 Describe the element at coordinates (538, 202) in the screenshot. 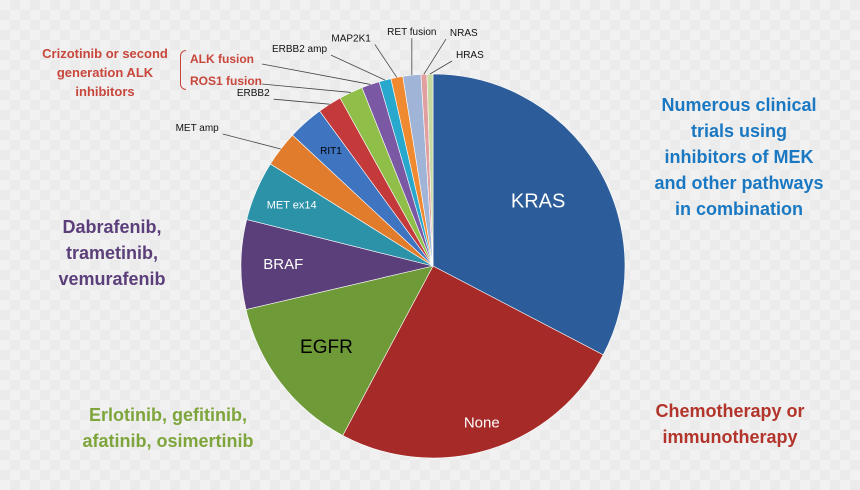

I see `label-kras: KRAS` at that location.